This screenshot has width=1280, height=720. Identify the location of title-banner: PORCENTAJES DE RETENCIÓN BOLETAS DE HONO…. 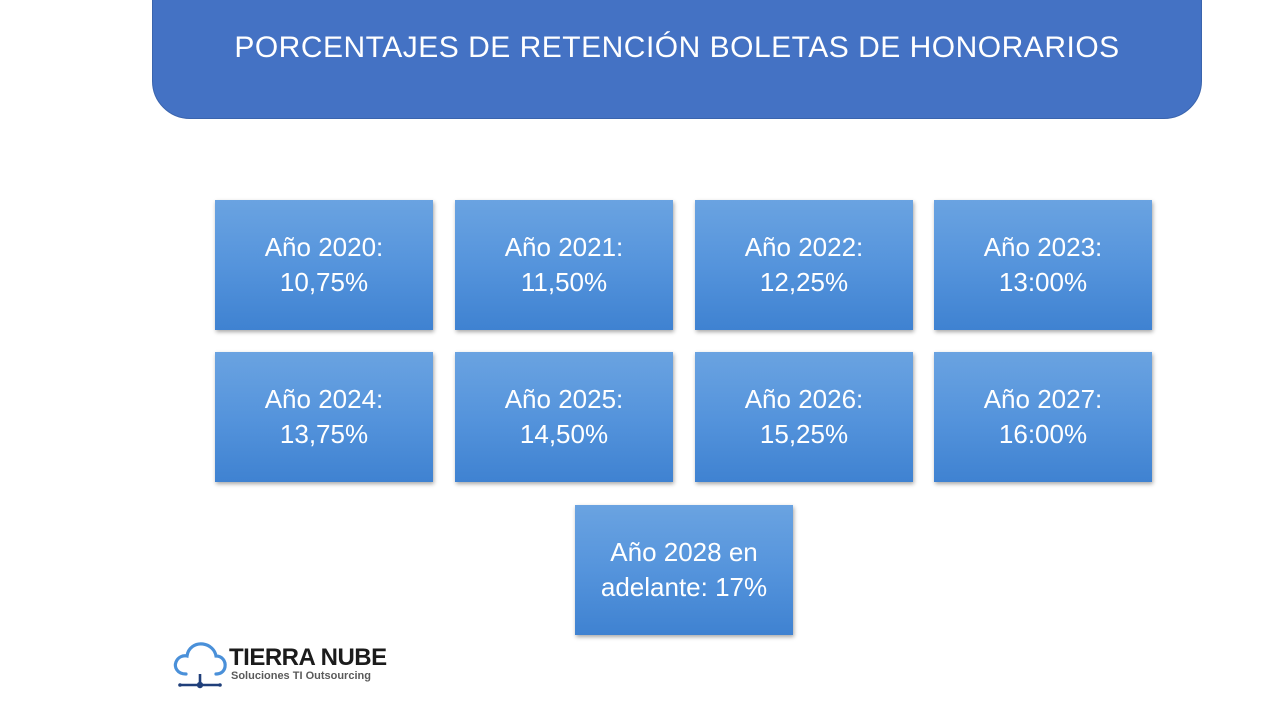
(677, 59).